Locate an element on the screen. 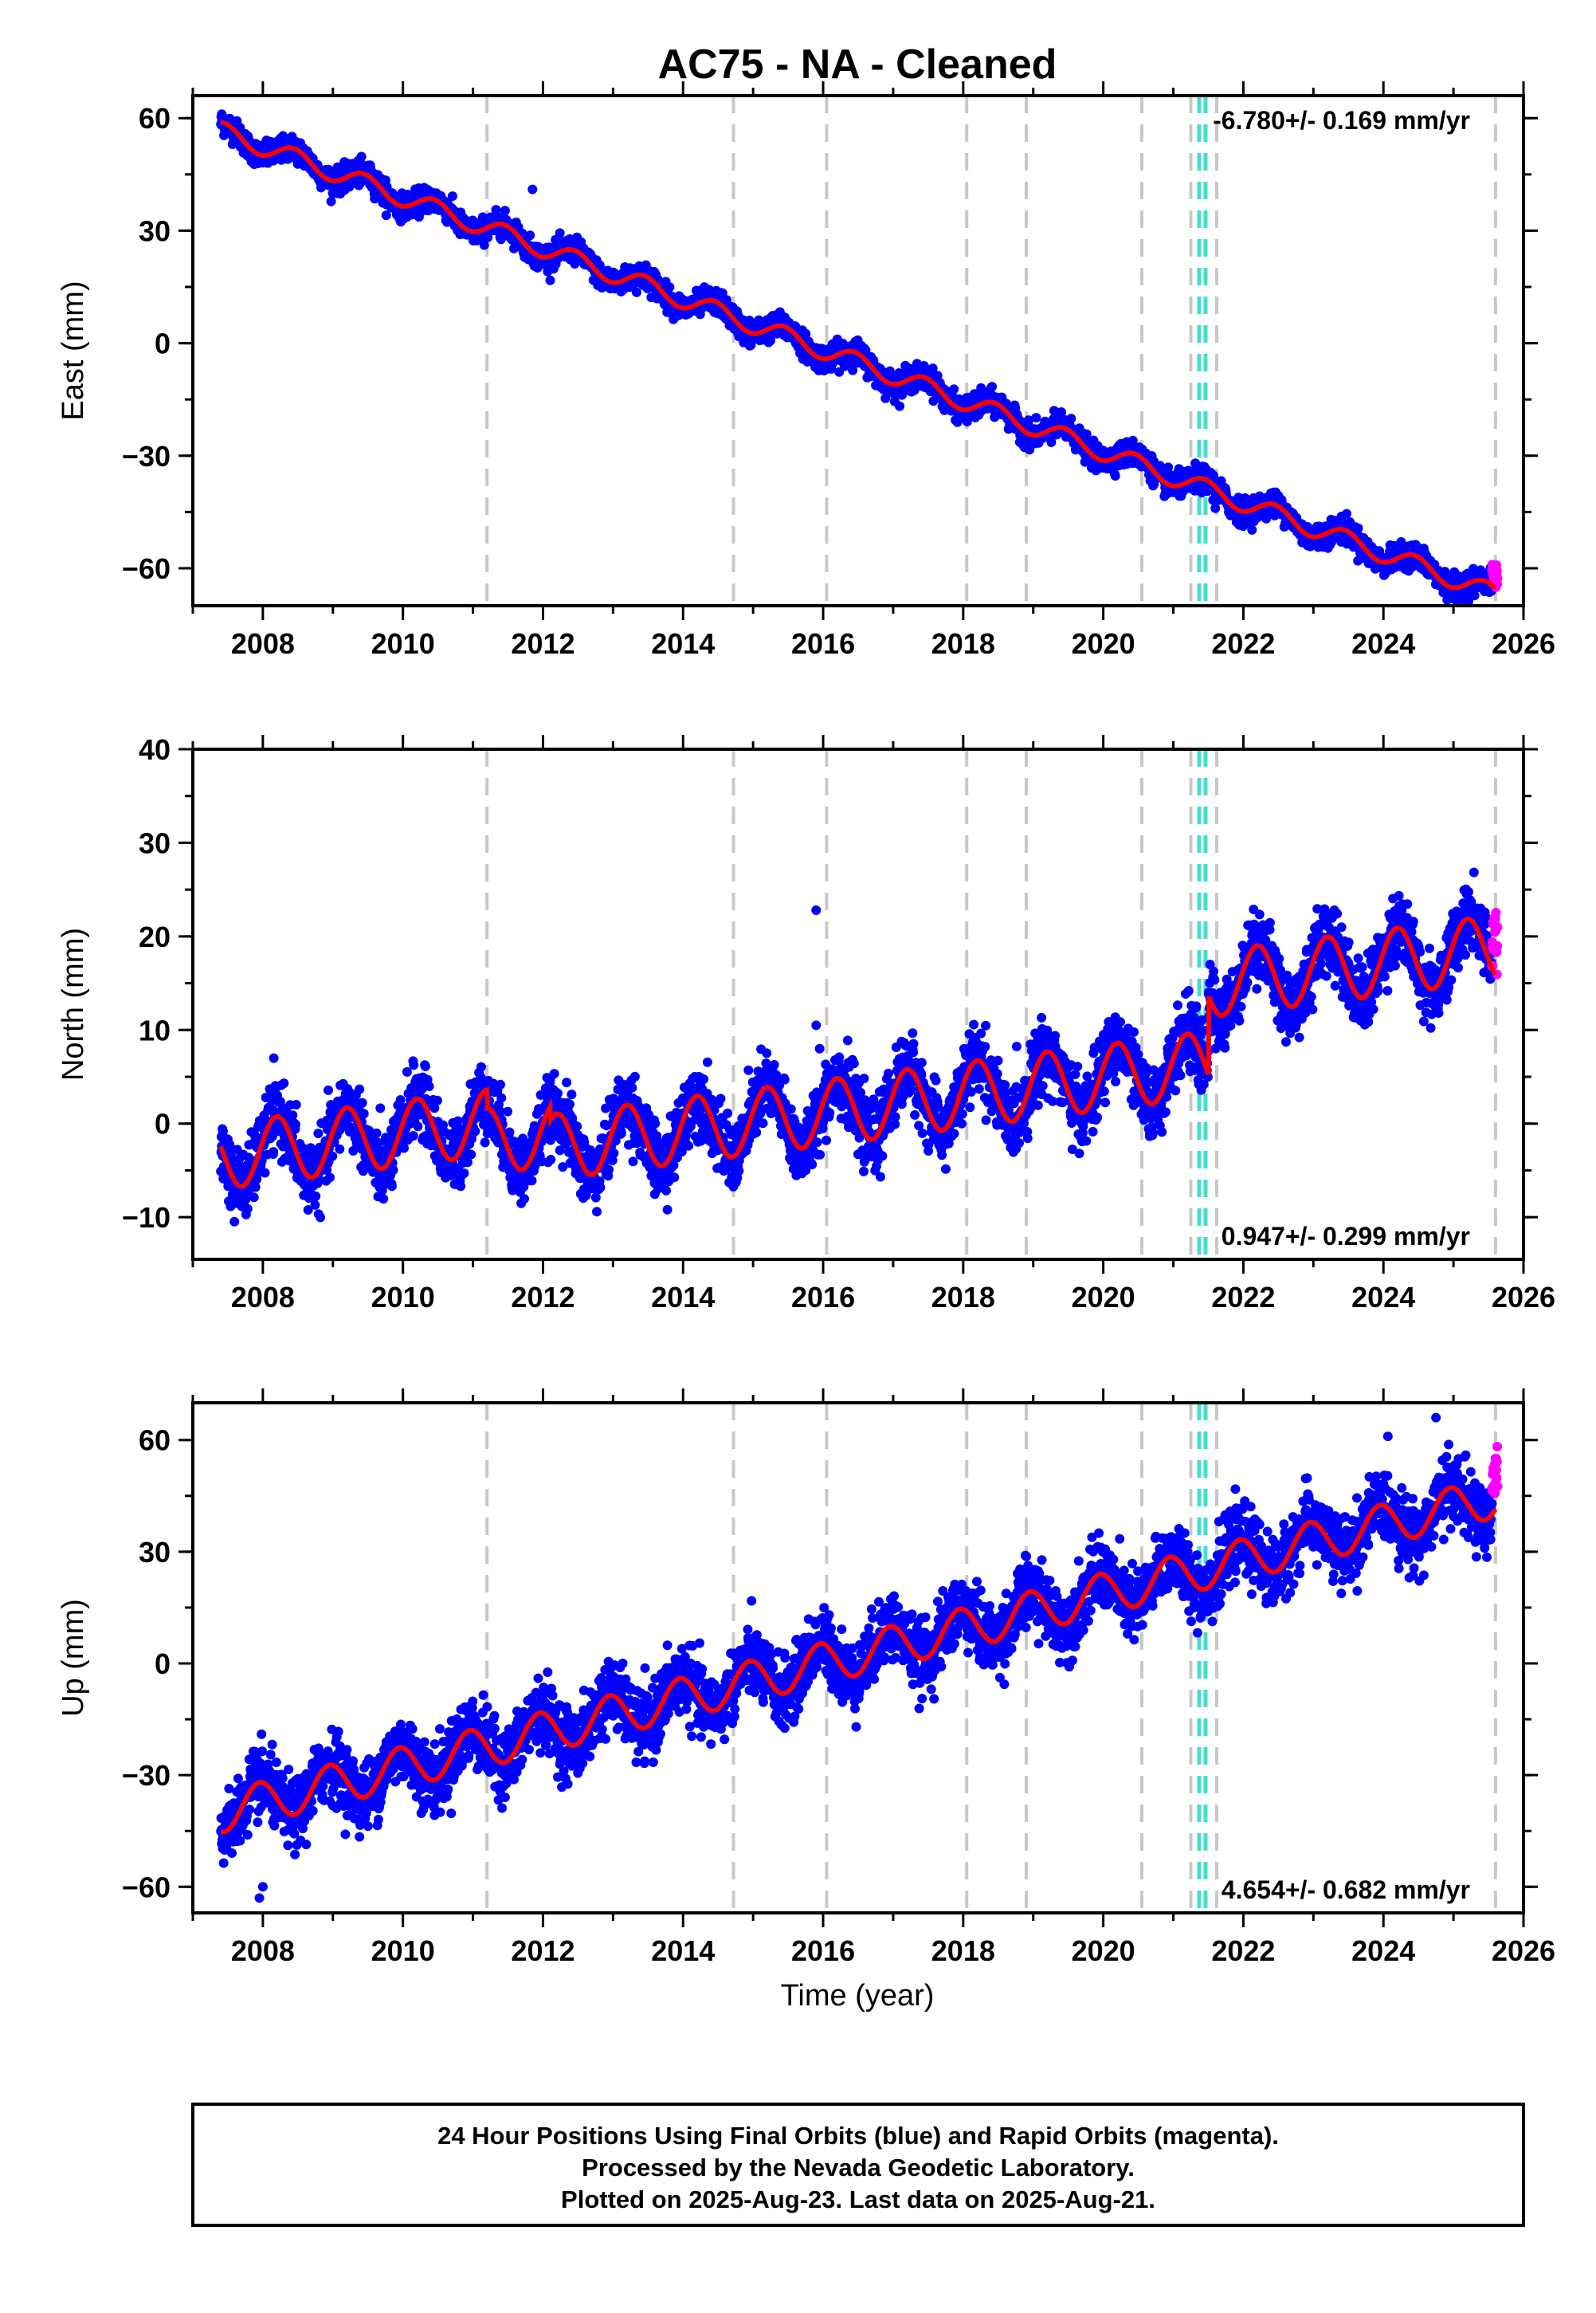 The width and height of the screenshot is (1596, 2313). y-tick-label: 60 is located at coordinates (155, 119).